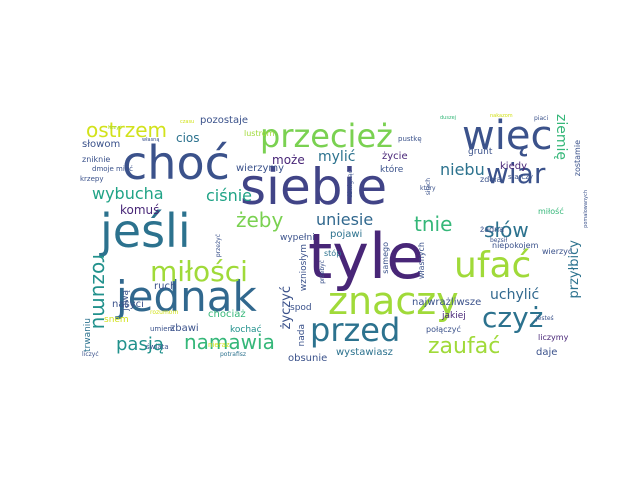 This screenshot has width=640, height=480. What do you see at coordinates (492, 229) in the screenshot?
I see `word: żadna` at bounding box center [492, 229].